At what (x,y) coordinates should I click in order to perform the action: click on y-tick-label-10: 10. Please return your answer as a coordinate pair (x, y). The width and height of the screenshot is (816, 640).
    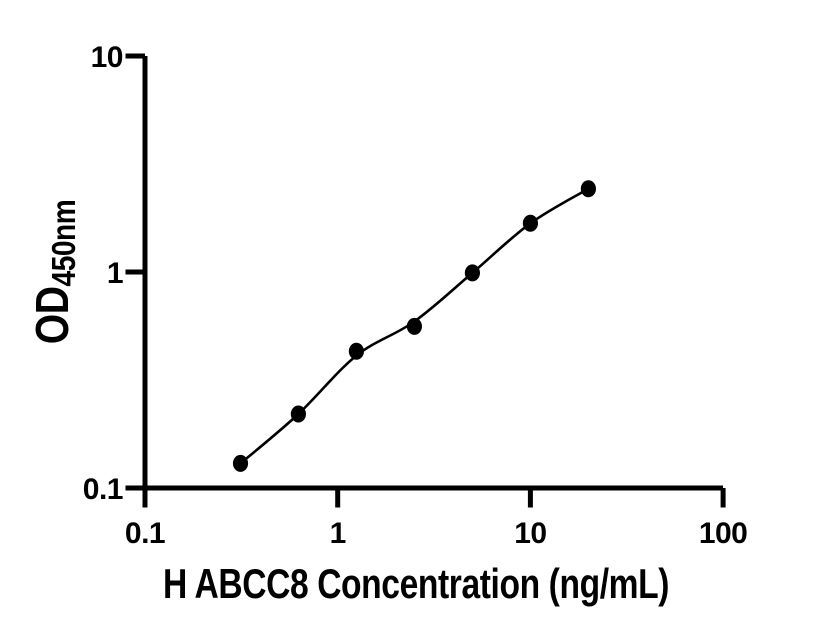
    Looking at the image, I should click on (107, 57).